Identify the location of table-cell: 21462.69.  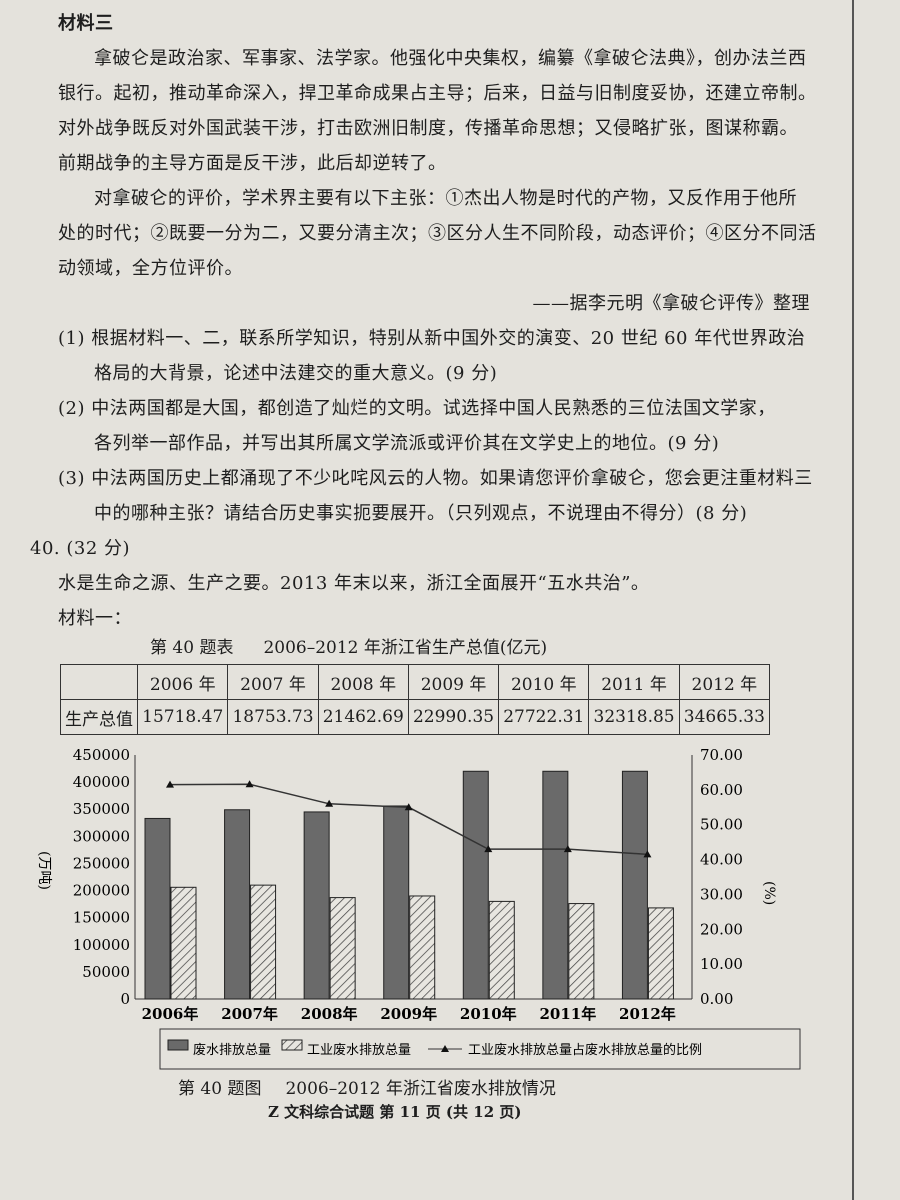
(363, 717).